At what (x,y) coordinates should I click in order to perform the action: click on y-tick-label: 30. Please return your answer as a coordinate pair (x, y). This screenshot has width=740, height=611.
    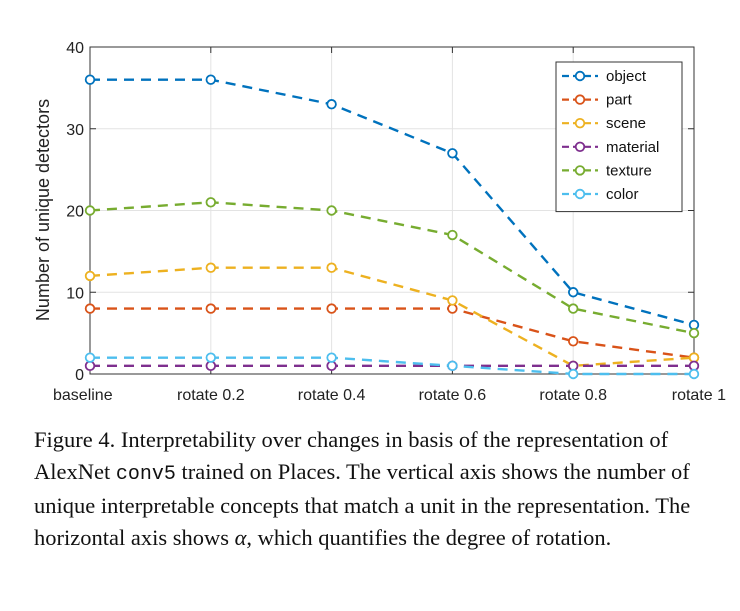
    Looking at the image, I should click on (75, 130).